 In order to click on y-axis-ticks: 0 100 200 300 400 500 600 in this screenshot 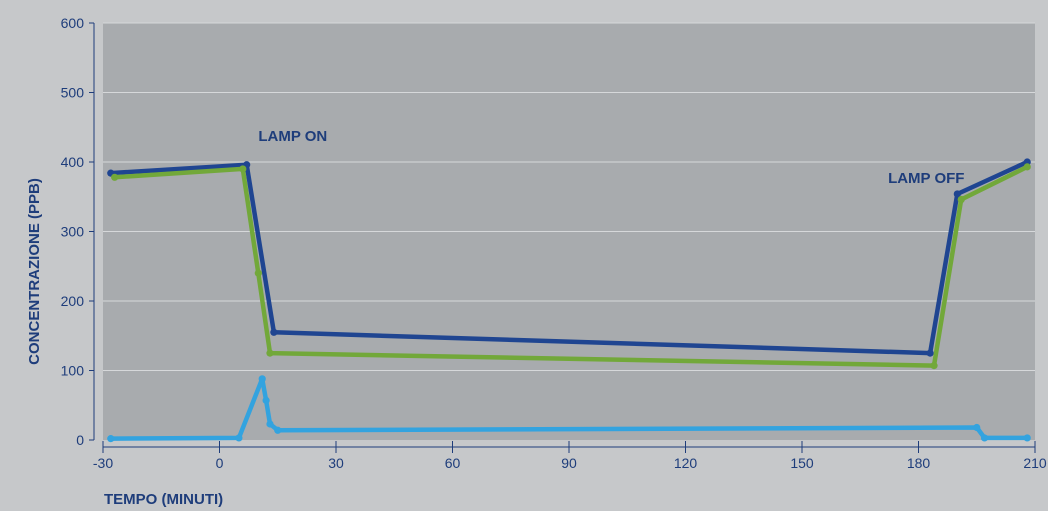, I will do `click(77, 231)`.